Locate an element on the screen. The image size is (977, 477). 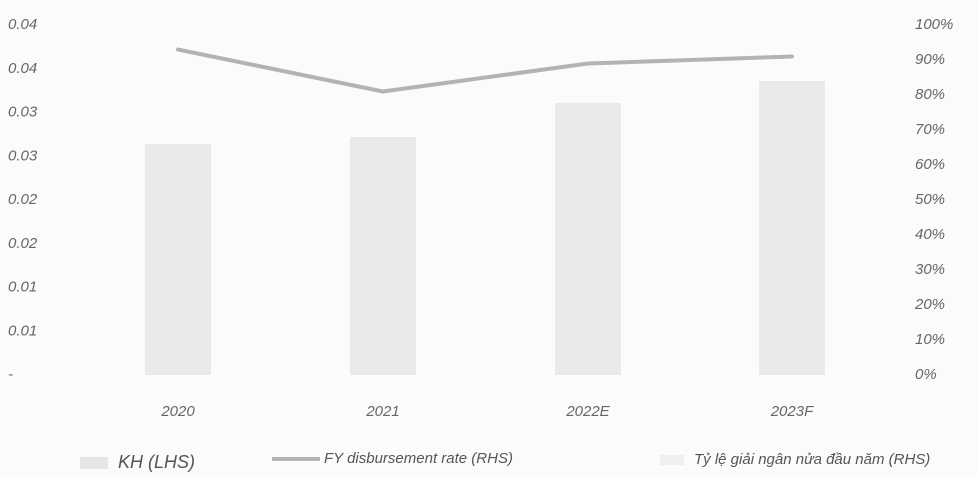
right-axis-tick-label: 20% is located at coordinates (929, 304).